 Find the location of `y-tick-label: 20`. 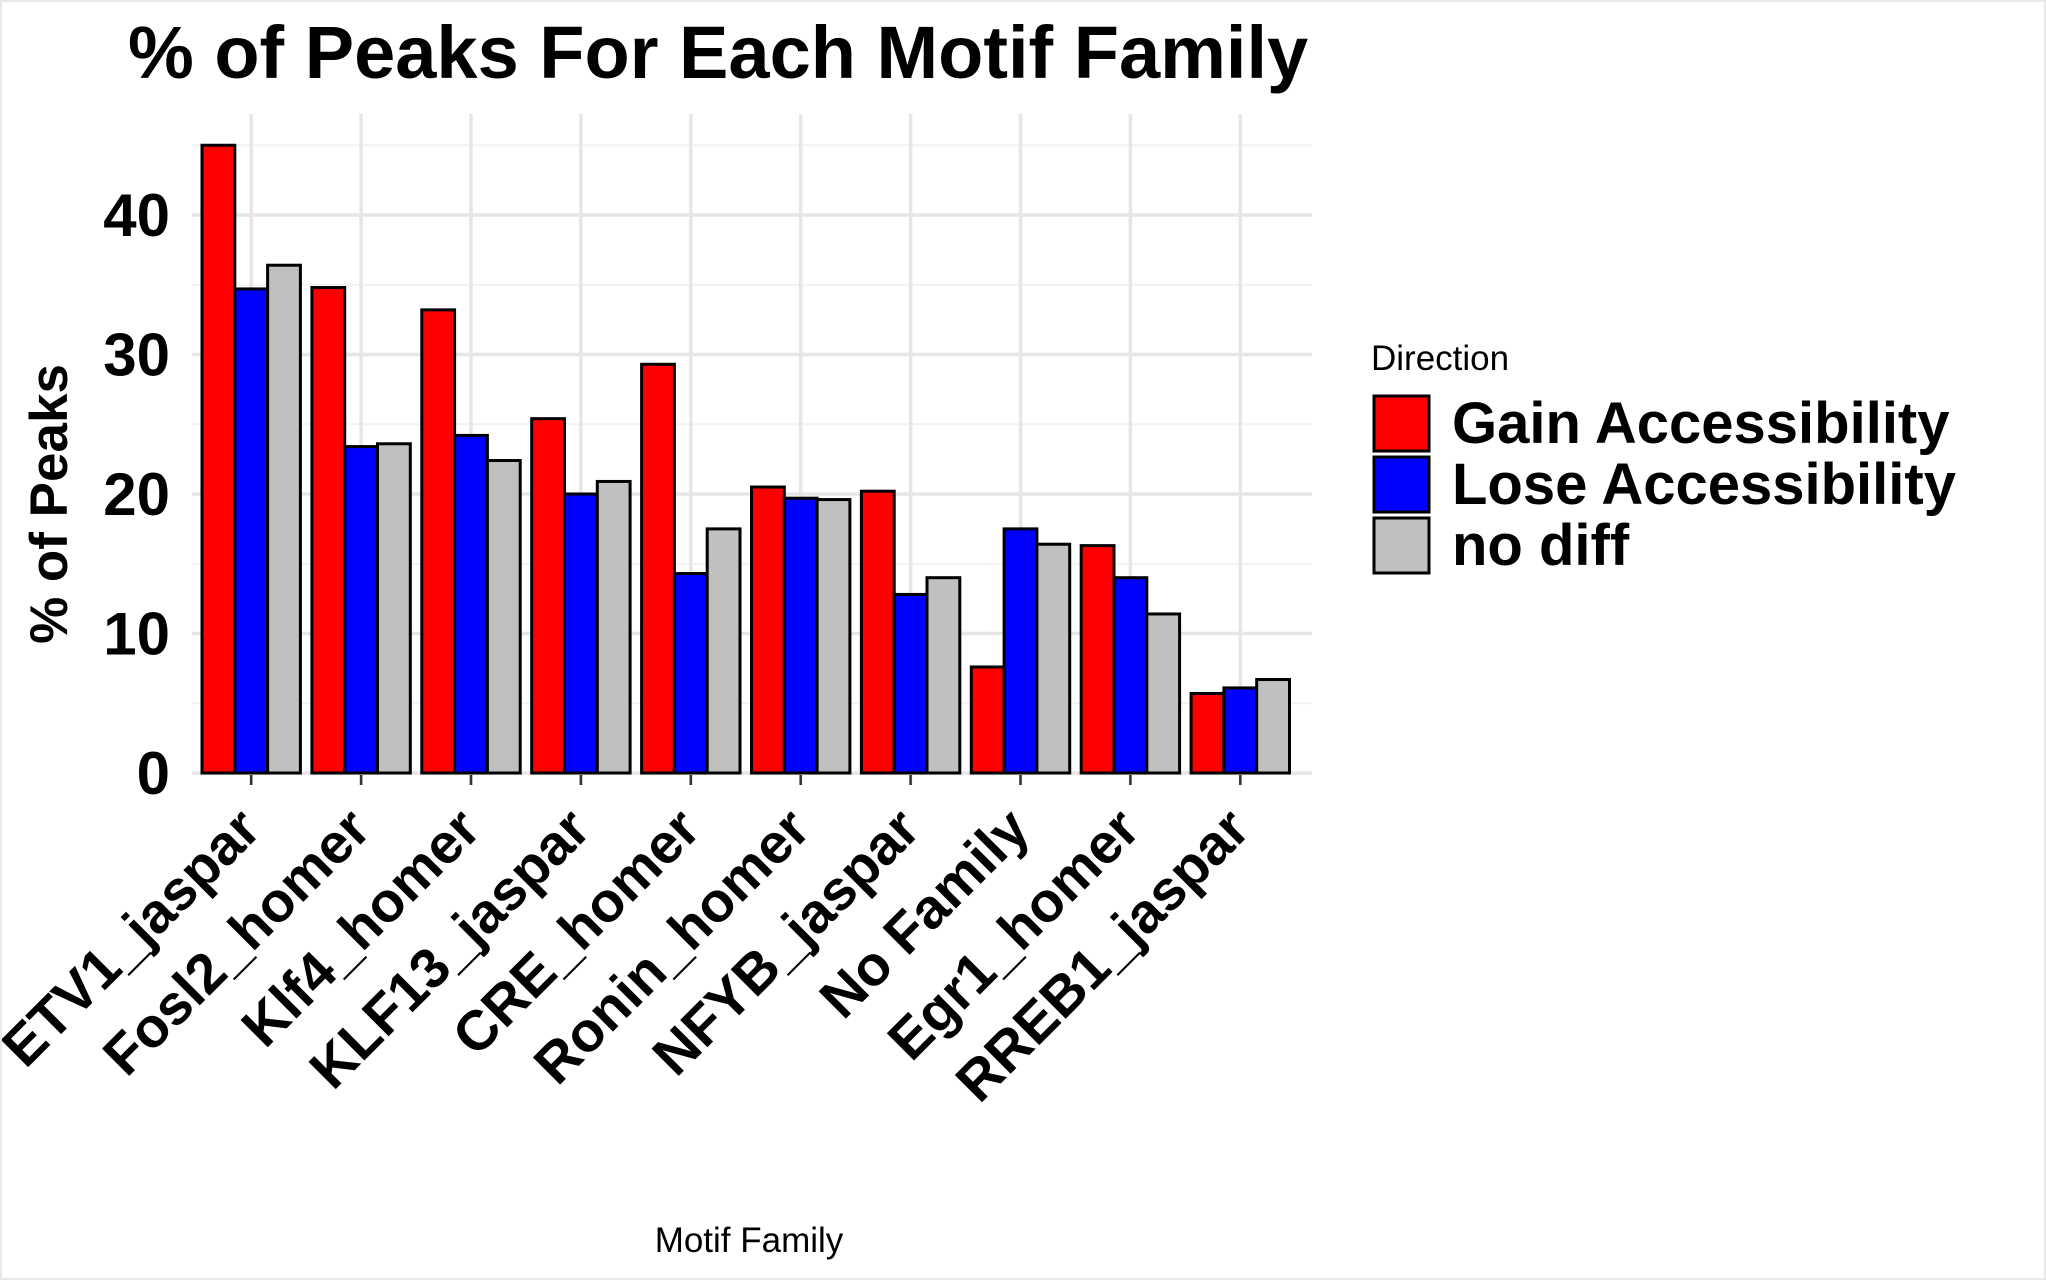

y-tick-label: 20 is located at coordinates (136, 494).